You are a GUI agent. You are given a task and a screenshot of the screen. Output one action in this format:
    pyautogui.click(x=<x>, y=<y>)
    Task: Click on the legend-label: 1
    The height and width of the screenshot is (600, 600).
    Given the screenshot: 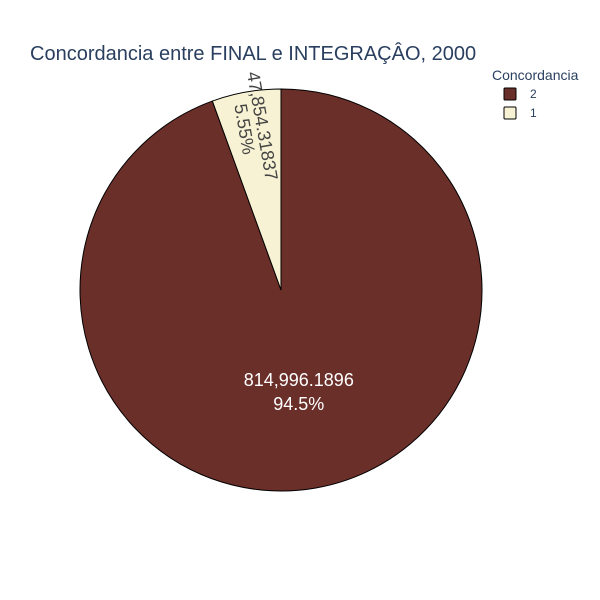 What is the action you would take?
    pyautogui.click(x=533, y=113)
    